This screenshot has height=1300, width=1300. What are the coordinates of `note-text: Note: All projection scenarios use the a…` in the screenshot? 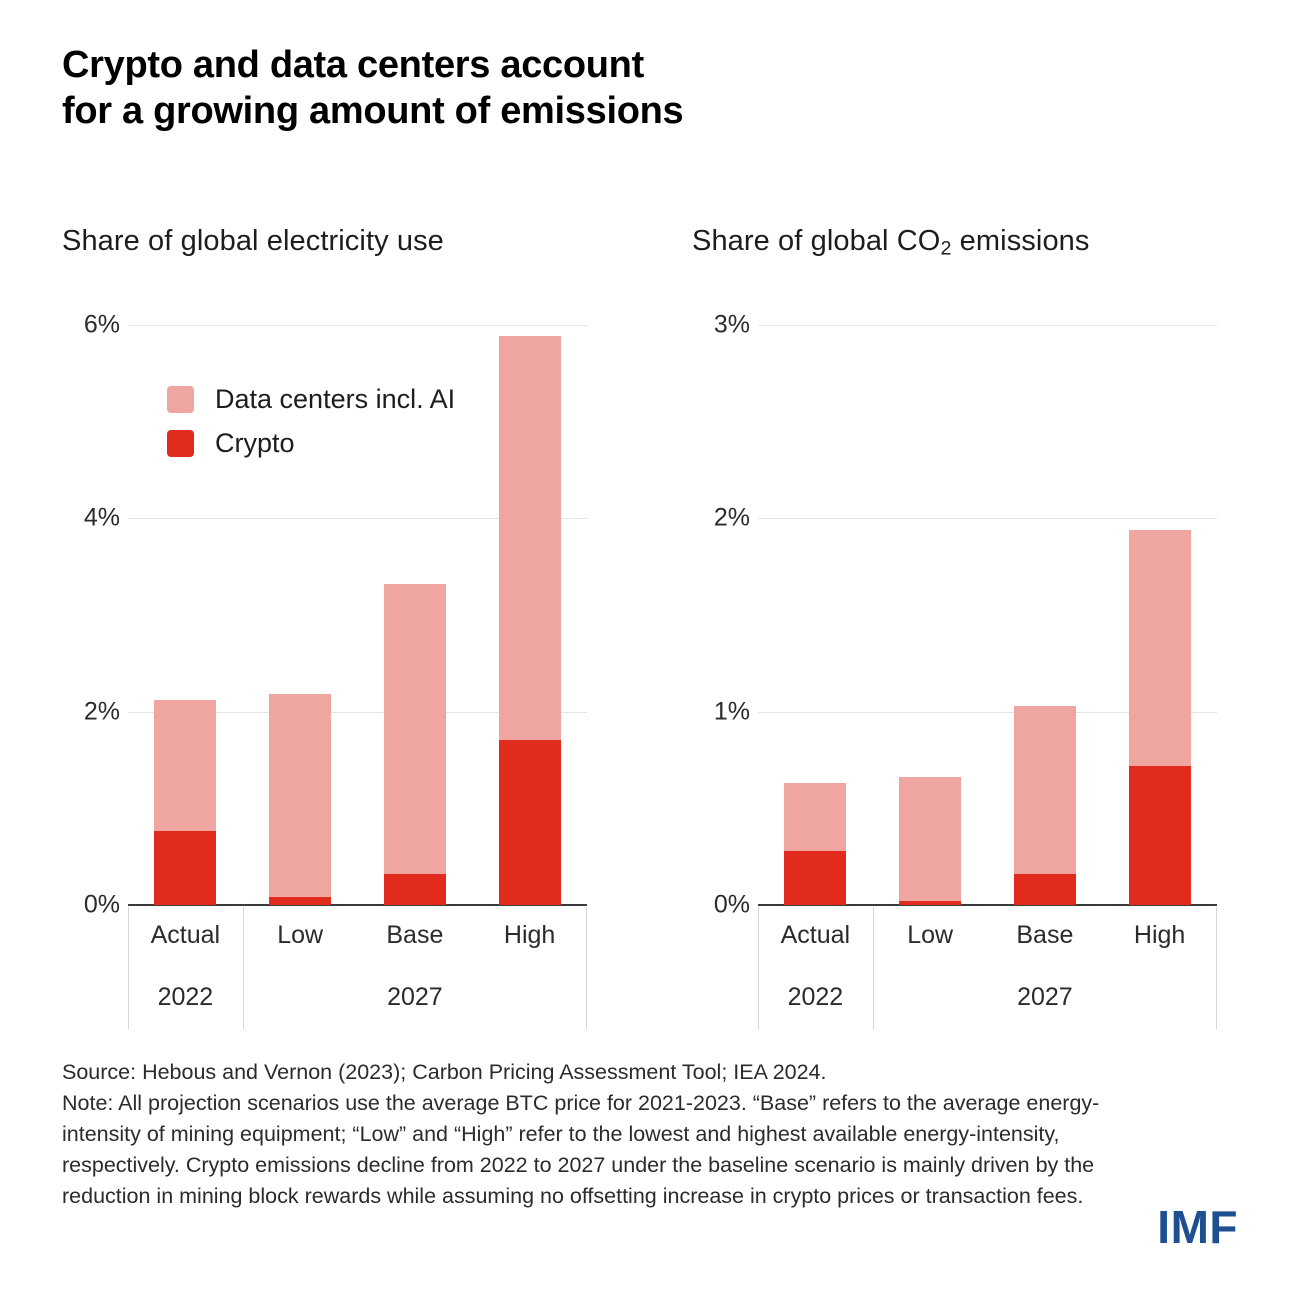 It's located at (581, 1149).